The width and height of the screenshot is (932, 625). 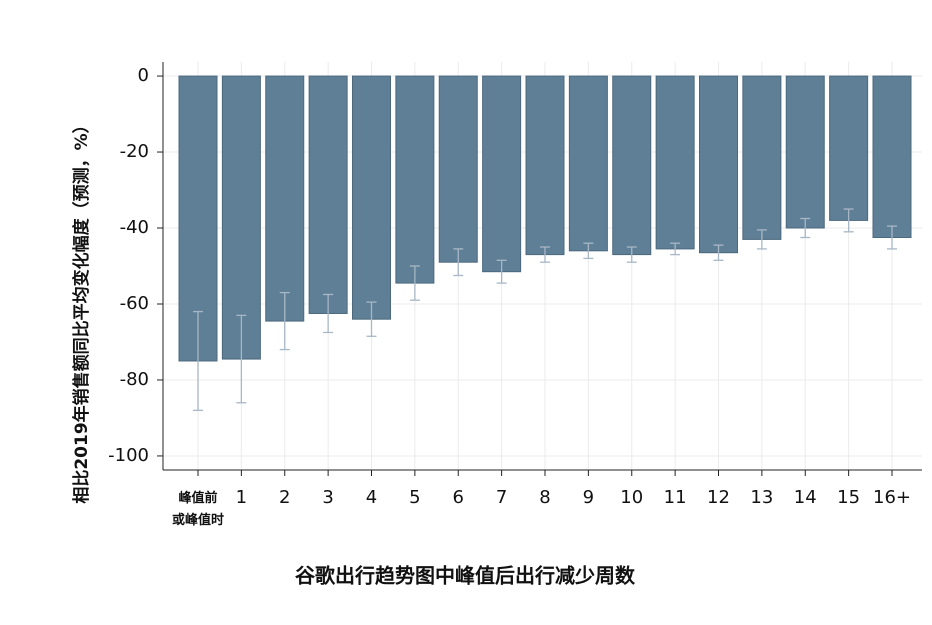 What do you see at coordinates (371, 497) in the screenshot?
I see `x-tick-label: 4` at bounding box center [371, 497].